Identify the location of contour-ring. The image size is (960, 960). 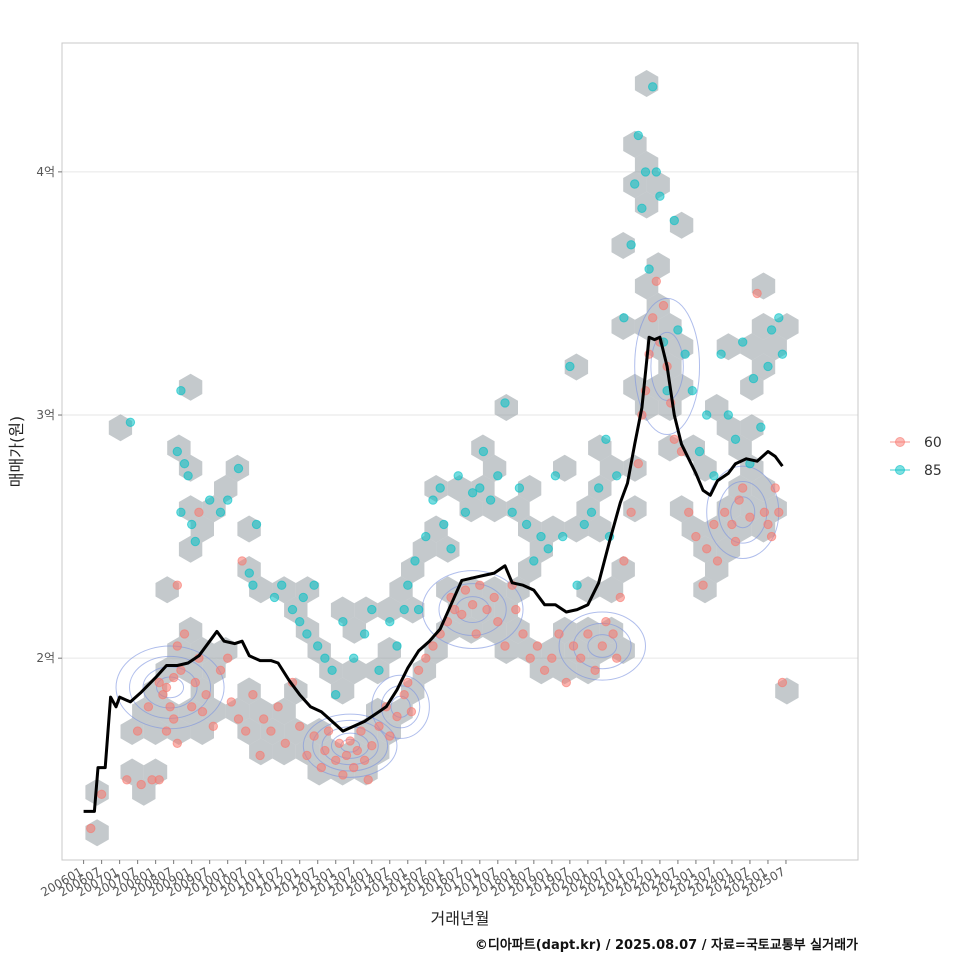
(743, 512).